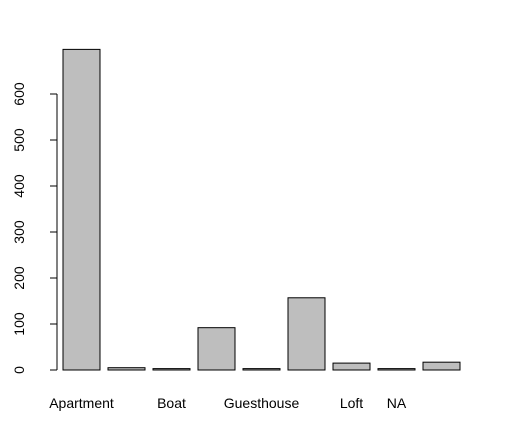 The width and height of the screenshot is (515, 436). What do you see at coordinates (34, 228) in the screenshot?
I see `y-axis: 0 100 200 300 400 500 600` at bounding box center [34, 228].